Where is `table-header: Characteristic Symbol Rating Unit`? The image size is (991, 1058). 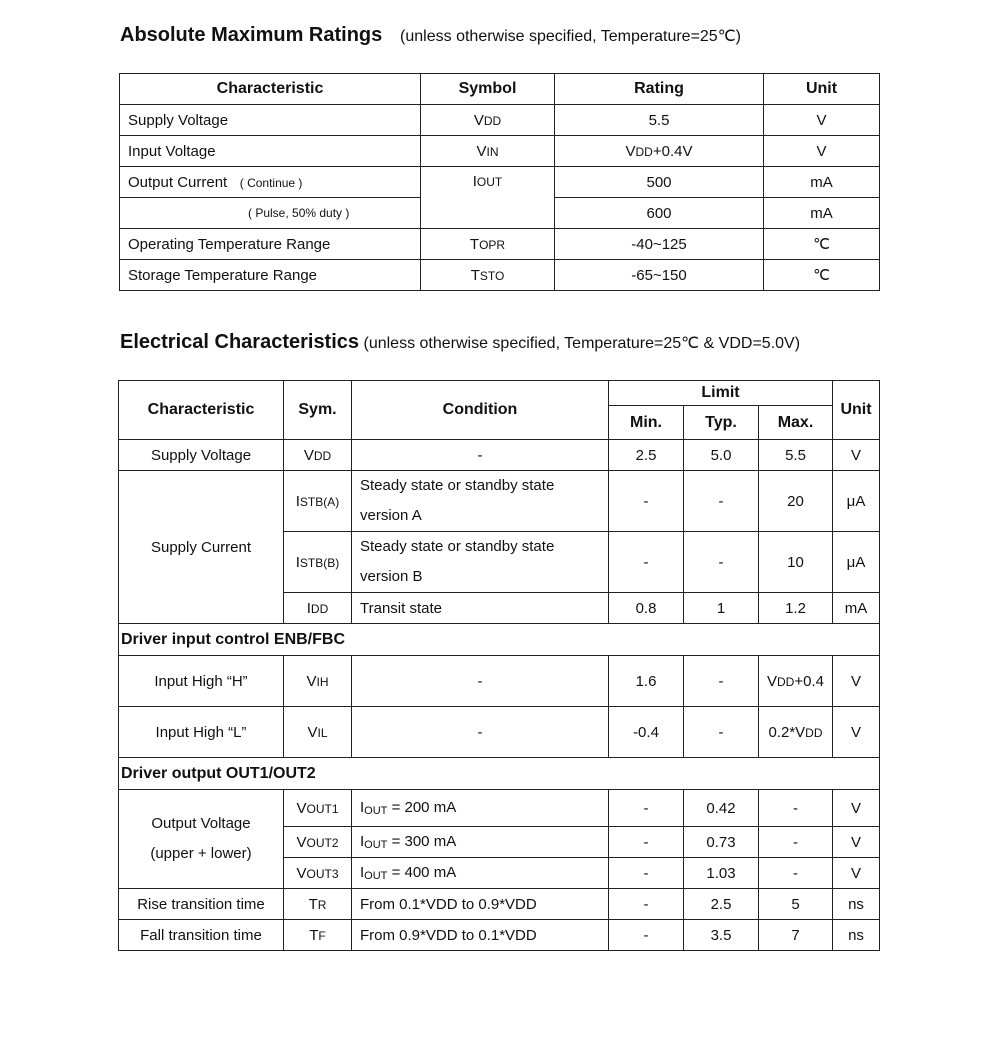
table-header: Characteristic Symbol Rating Unit is located at coordinates (499, 89).